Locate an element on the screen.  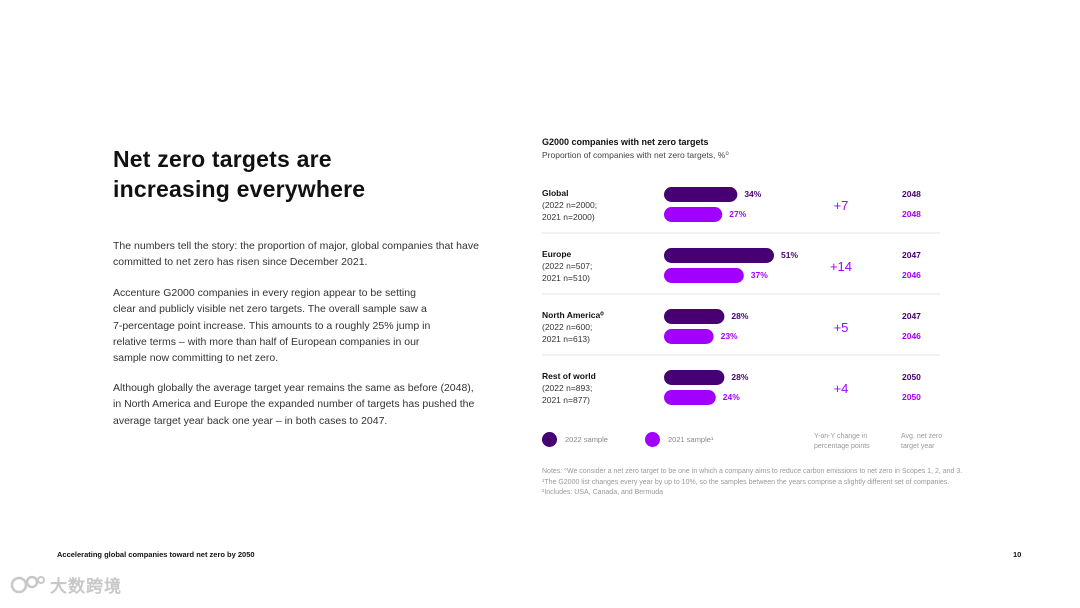
target-year-2021-1: 2046 is located at coordinates (911, 275).